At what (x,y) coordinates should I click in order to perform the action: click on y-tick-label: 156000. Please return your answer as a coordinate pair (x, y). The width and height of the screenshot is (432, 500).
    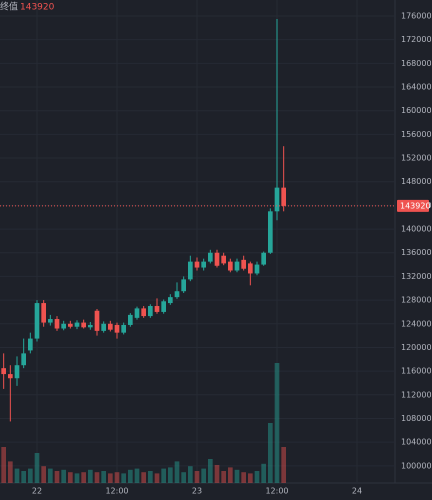
    Looking at the image, I should click on (416, 134).